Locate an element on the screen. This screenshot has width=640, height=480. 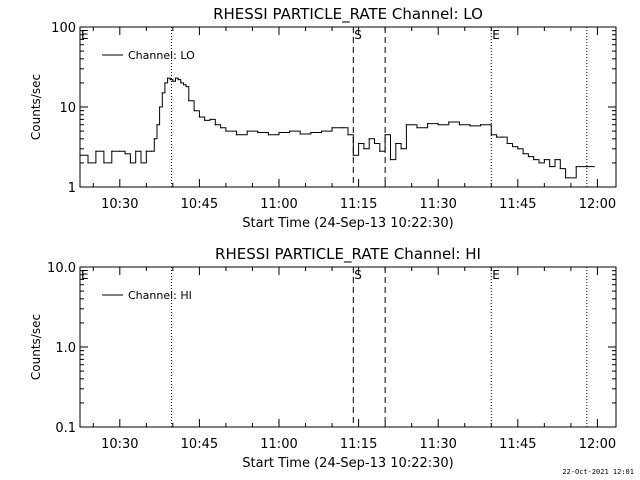
x-axis-label: Start Time (24-Sep-13 10:22:30) is located at coordinates (347, 223).